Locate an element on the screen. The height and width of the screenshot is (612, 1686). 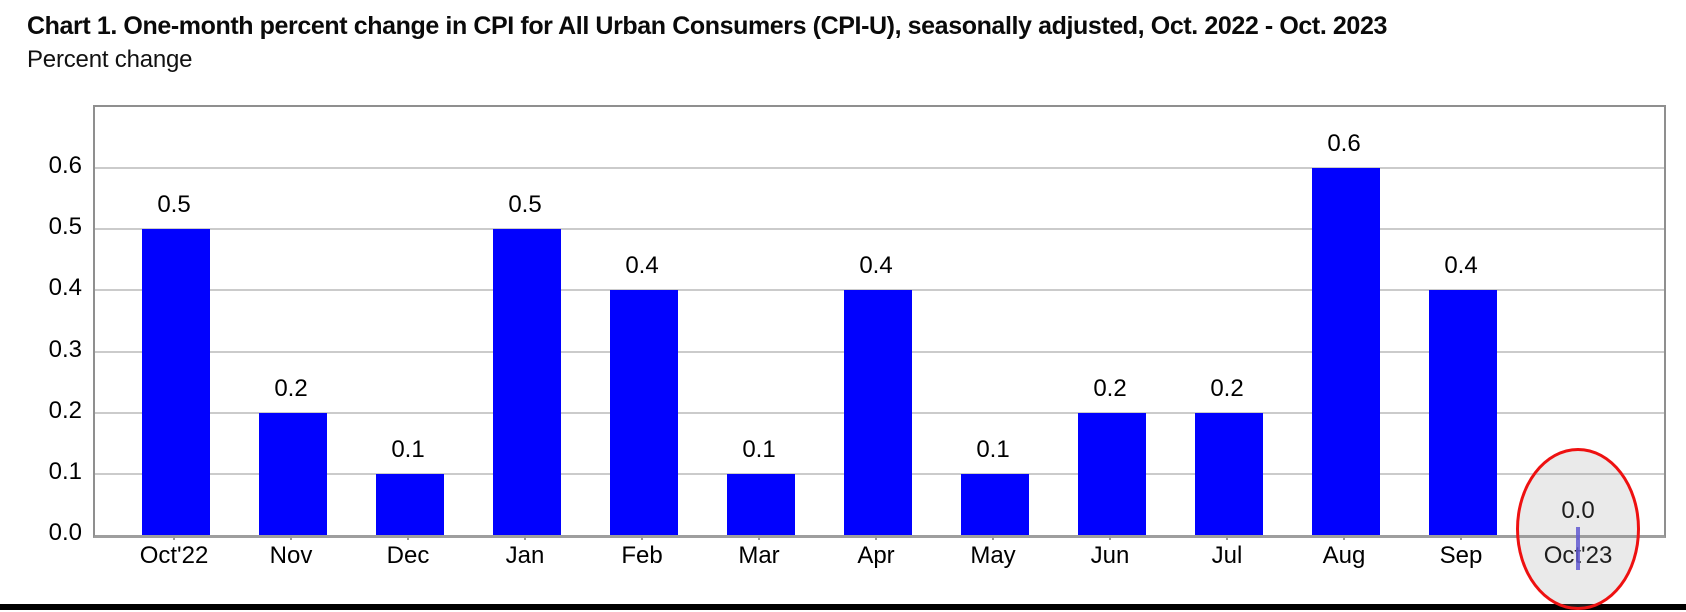
bar-Jun is located at coordinates (1112, 474).